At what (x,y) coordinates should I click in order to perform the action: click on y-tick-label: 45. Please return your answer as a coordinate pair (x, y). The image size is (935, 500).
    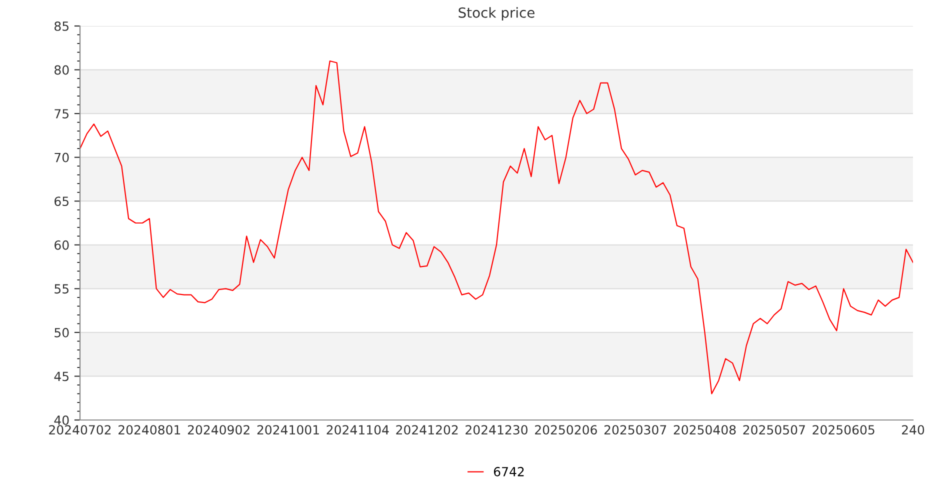
    Looking at the image, I should click on (61, 377).